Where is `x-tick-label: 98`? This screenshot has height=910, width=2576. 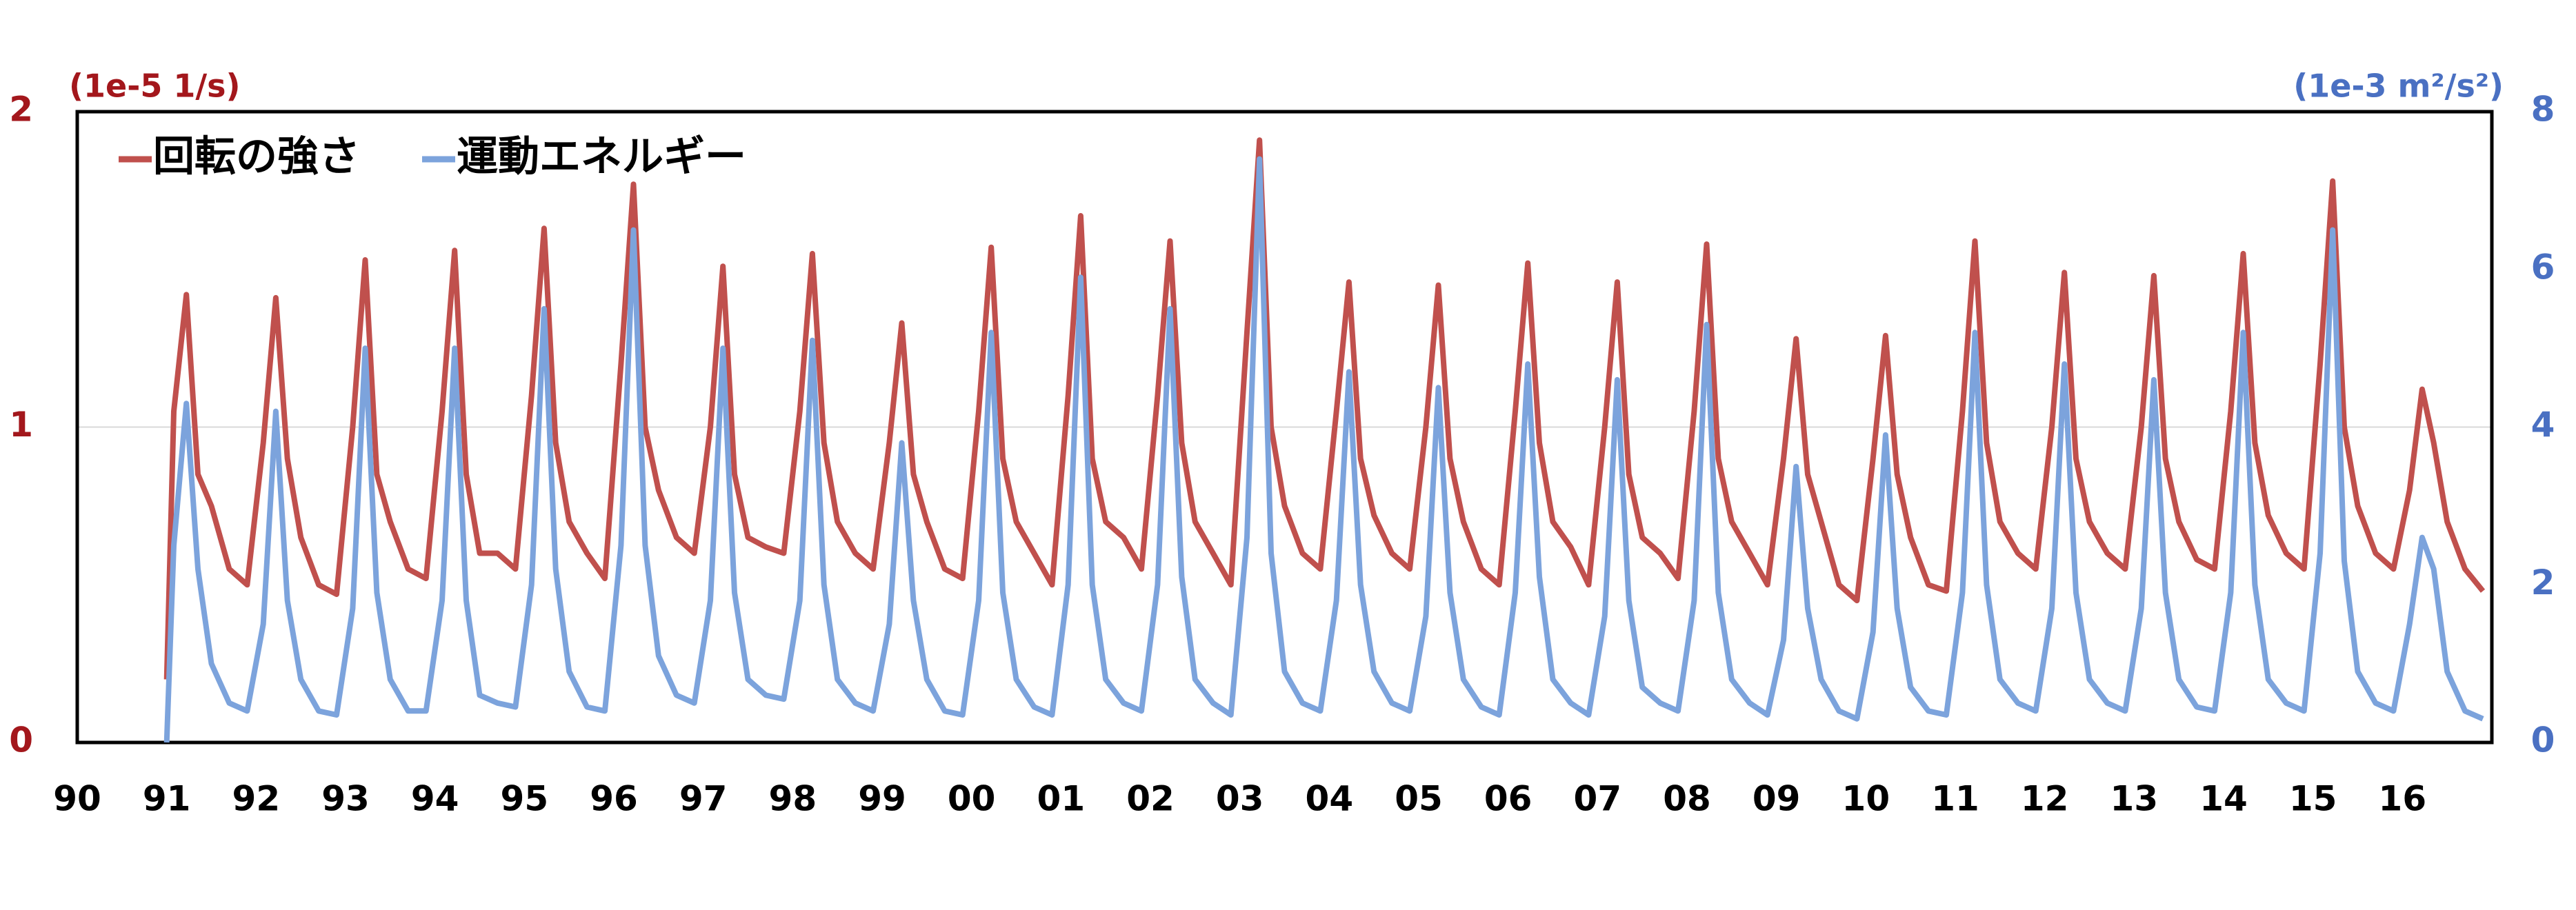 x-tick-label: 98 is located at coordinates (793, 799).